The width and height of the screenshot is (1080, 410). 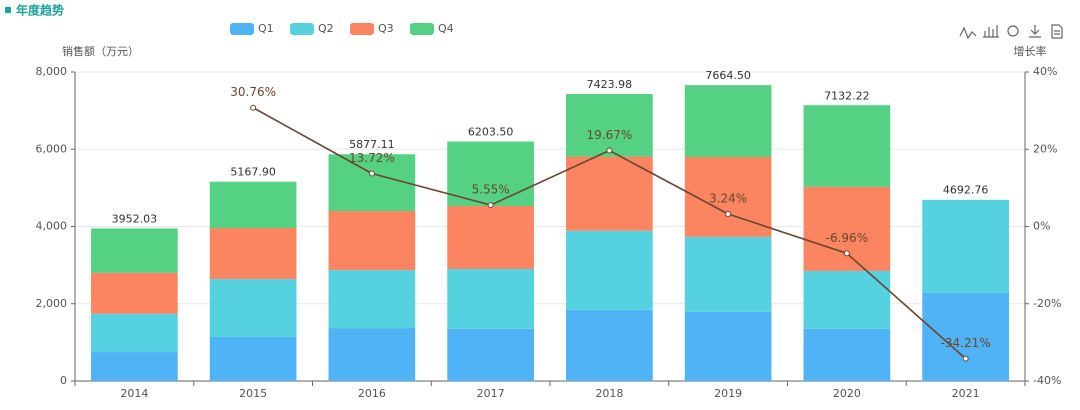 What do you see at coordinates (326, 28) in the screenshot?
I see `legend-label: Q2` at bounding box center [326, 28].